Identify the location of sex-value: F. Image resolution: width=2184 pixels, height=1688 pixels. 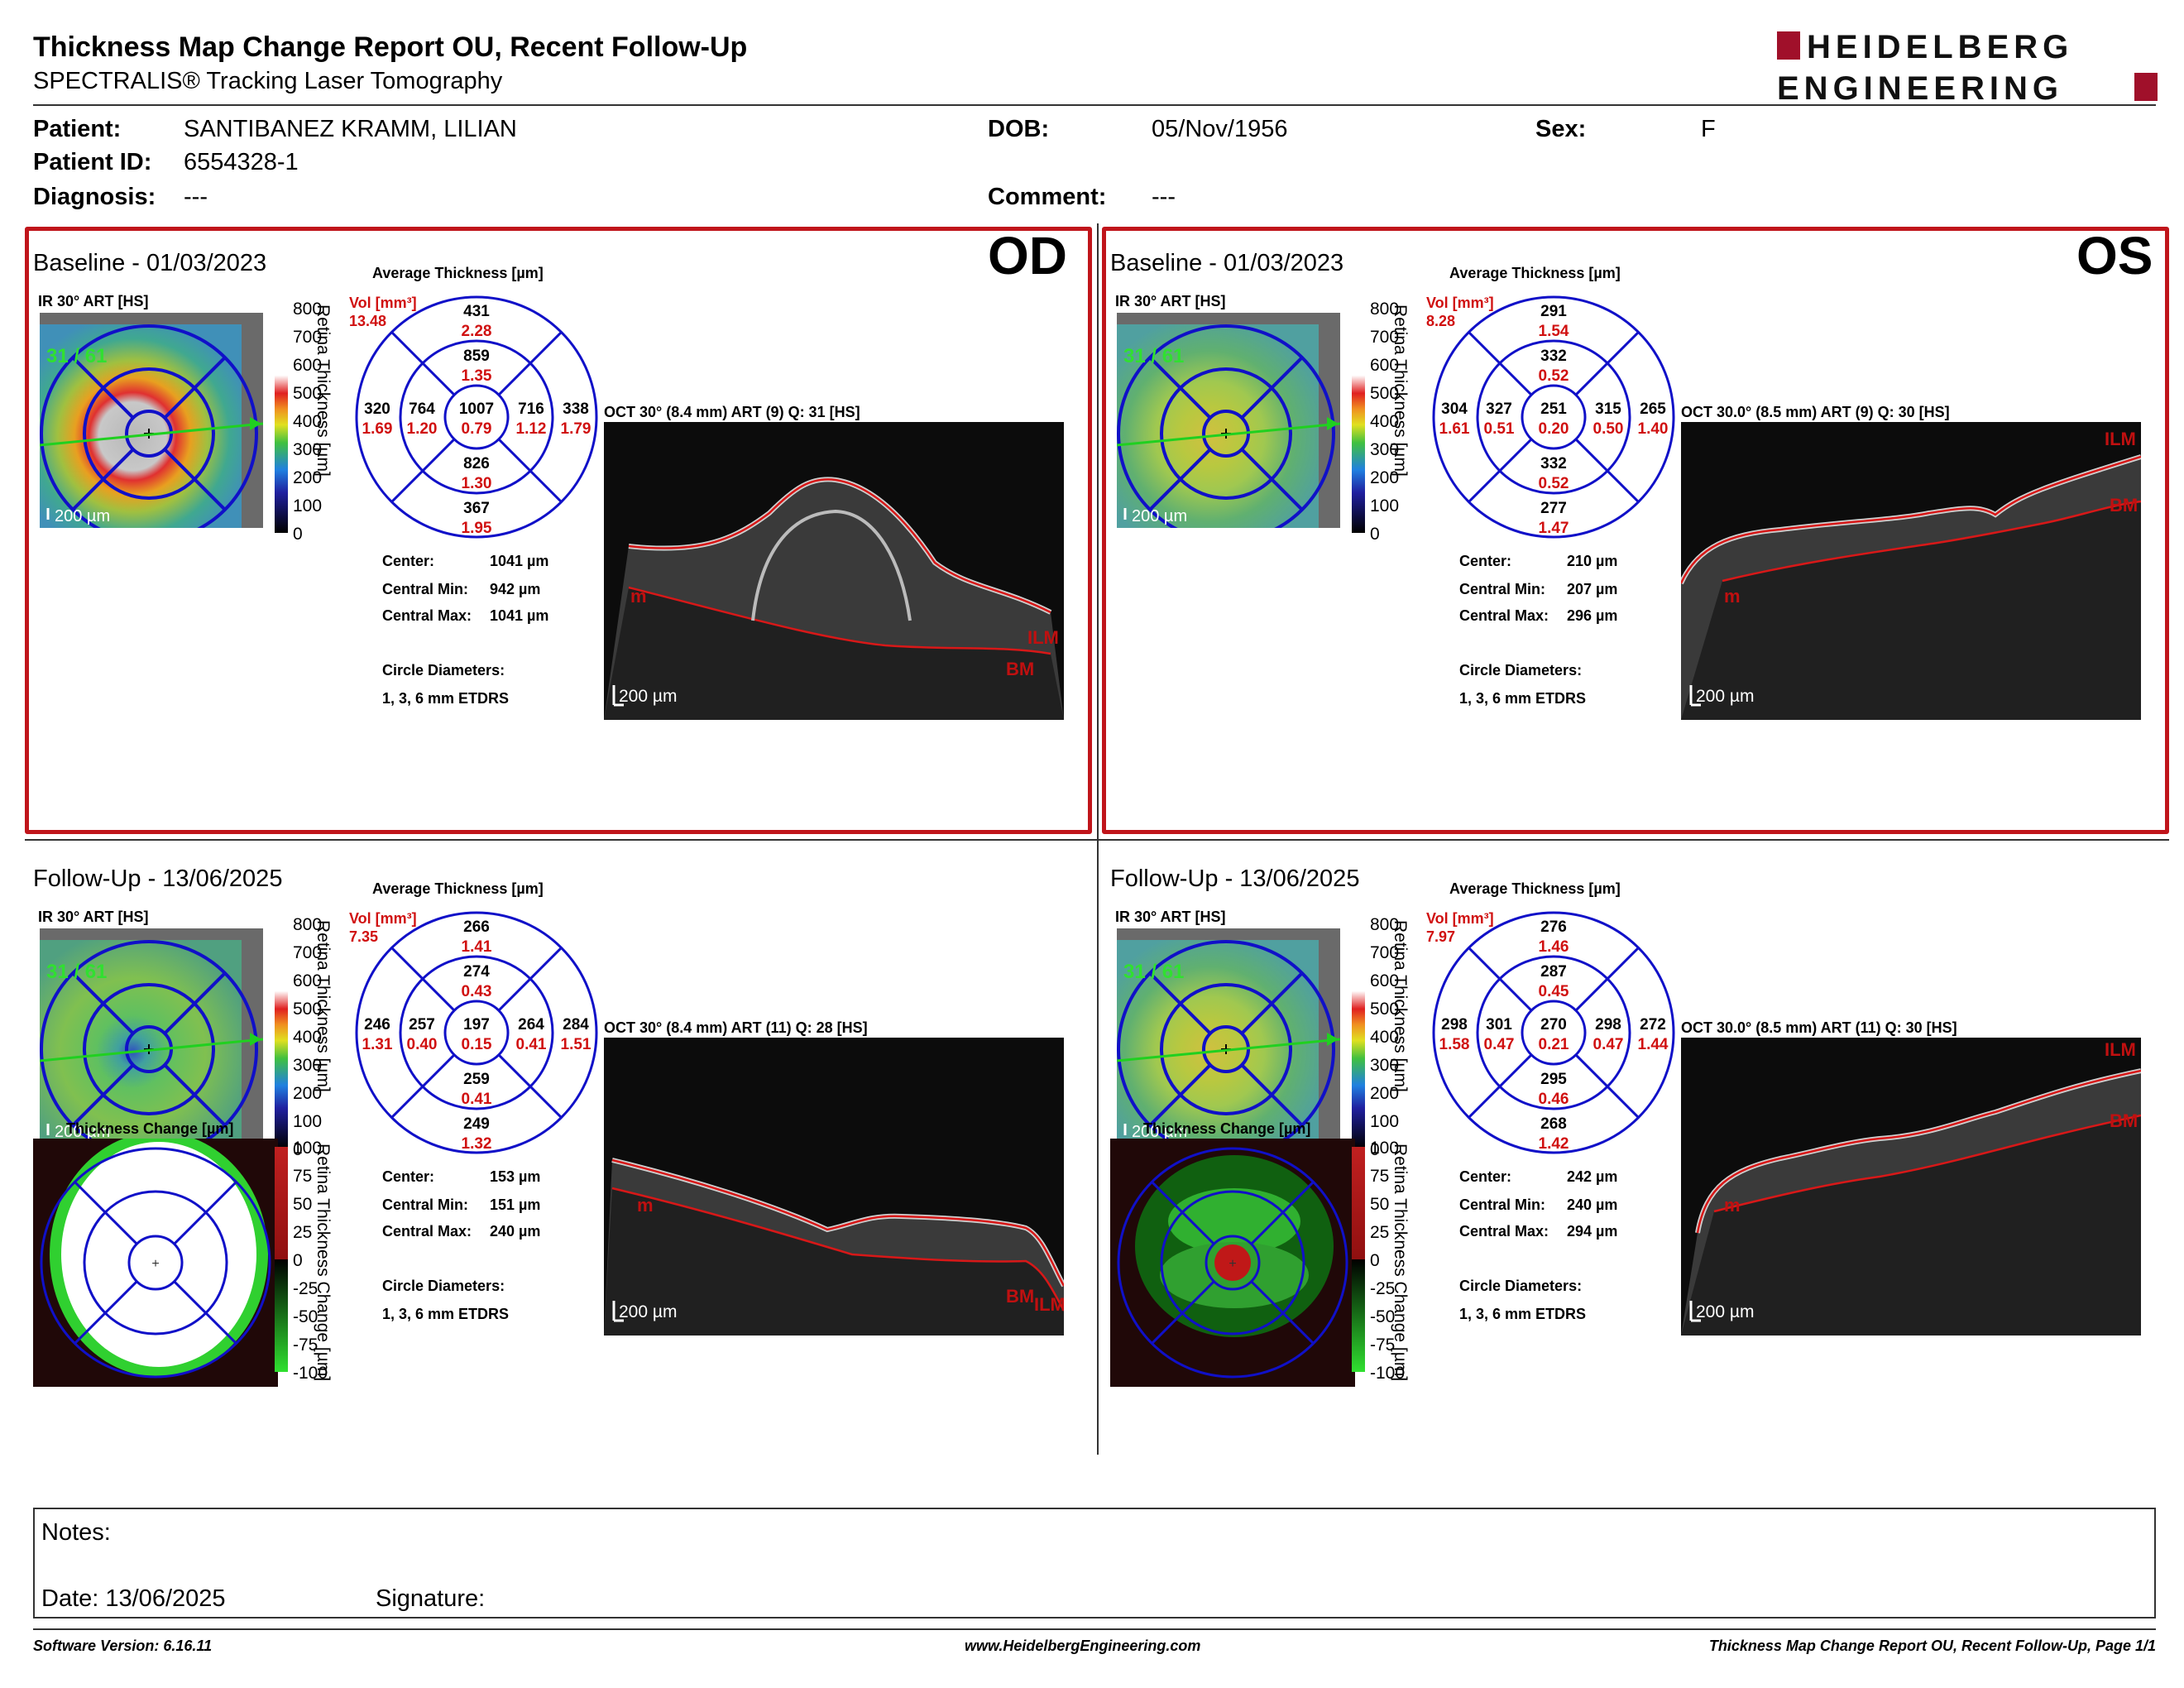
(1708, 129).